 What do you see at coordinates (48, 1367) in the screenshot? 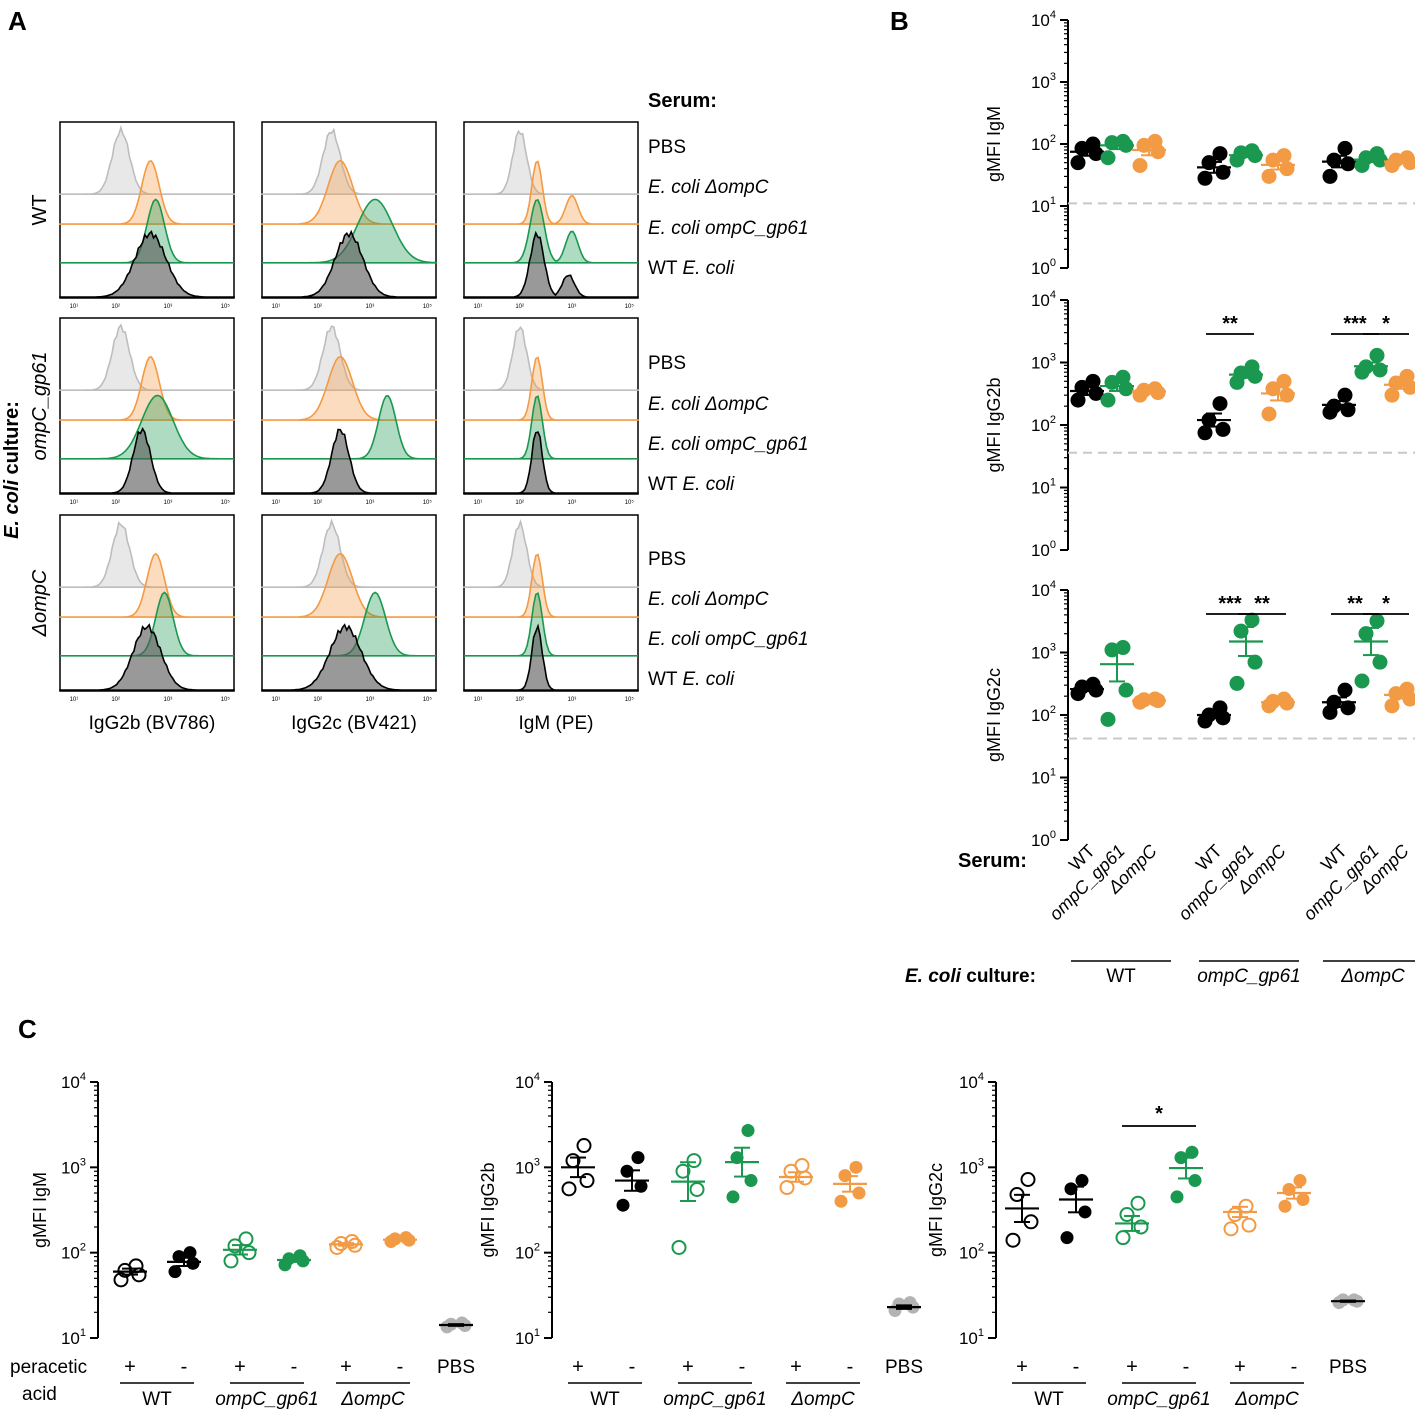
I see `treat-axis-label-1: peracetic` at bounding box center [48, 1367].